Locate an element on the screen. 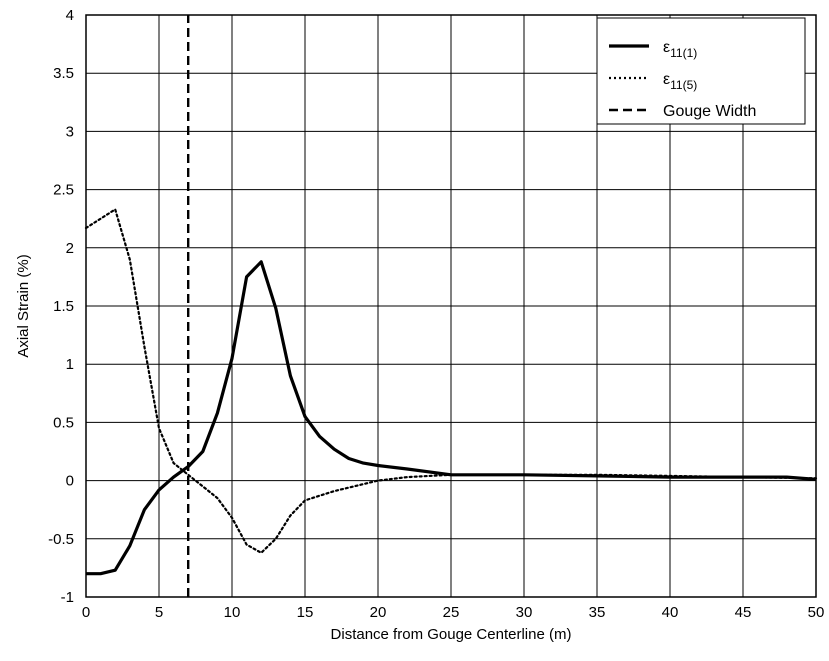 Image resolution: width=829 pixels, height=661 pixels. y-tick-label: 3 is located at coordinates (70, 131).